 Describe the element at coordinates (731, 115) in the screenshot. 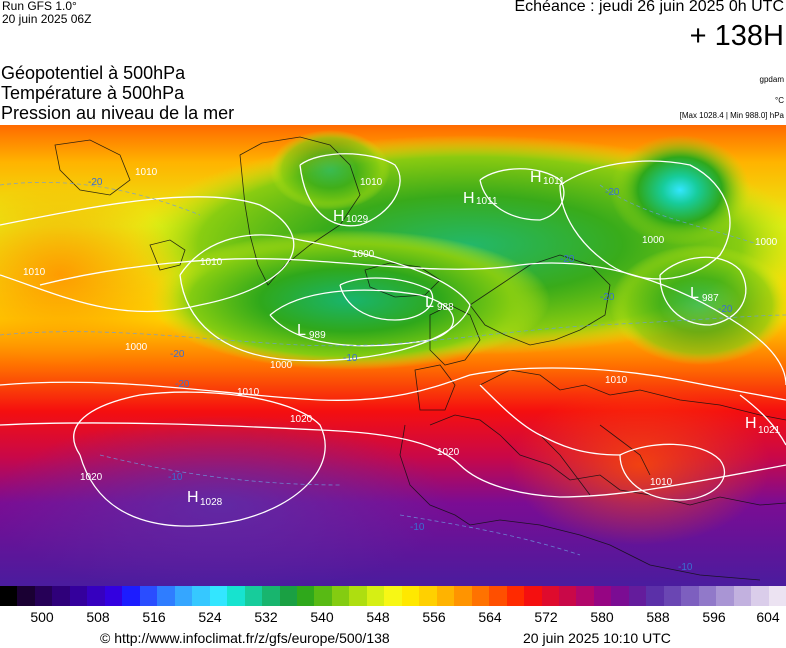

I see `pressure-range: [Max 1028.4 | Min 988.0] hPa` at that location.